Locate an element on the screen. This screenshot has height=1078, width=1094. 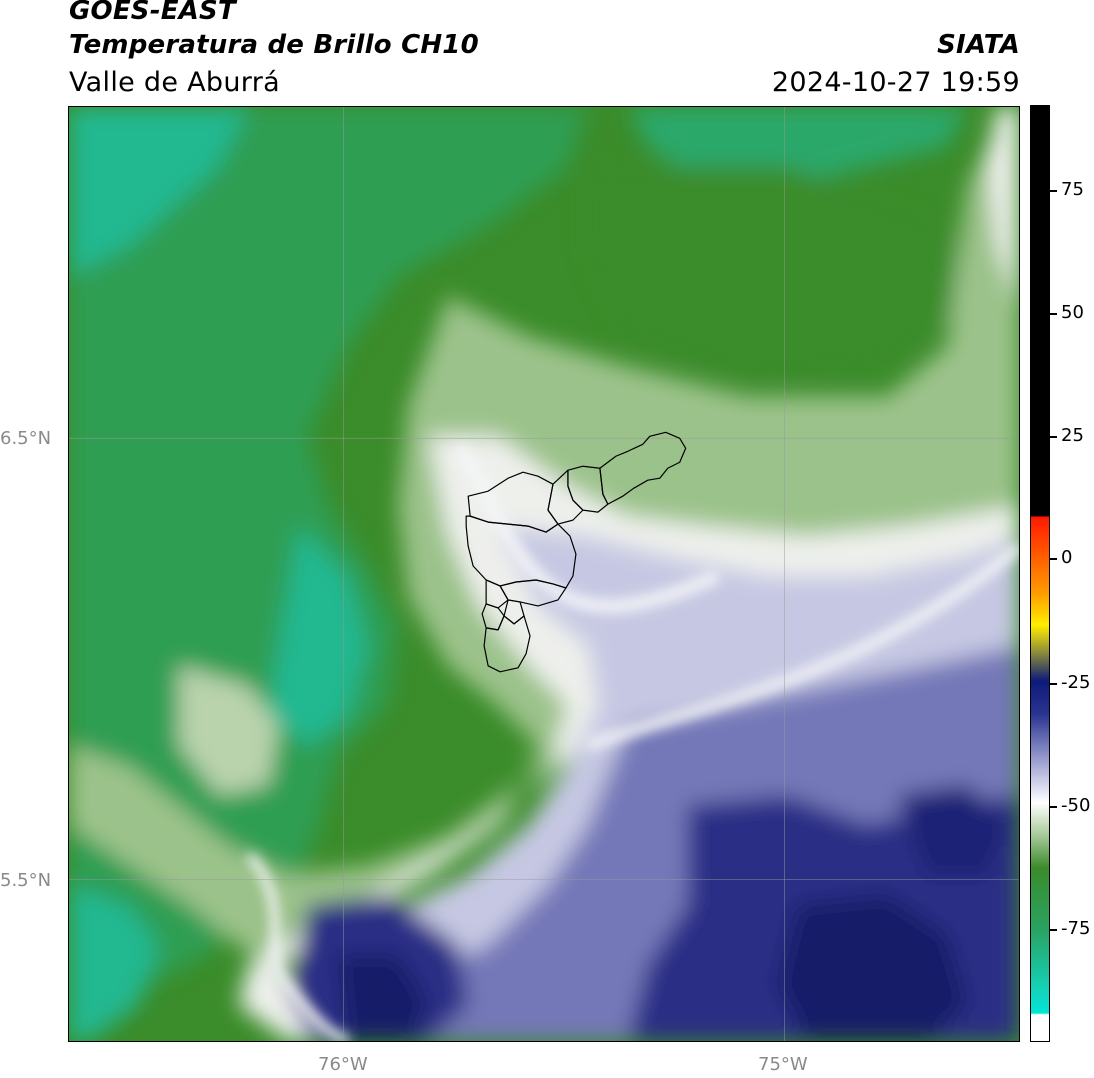
municipality-outlines is located at coordinates (576, 552).